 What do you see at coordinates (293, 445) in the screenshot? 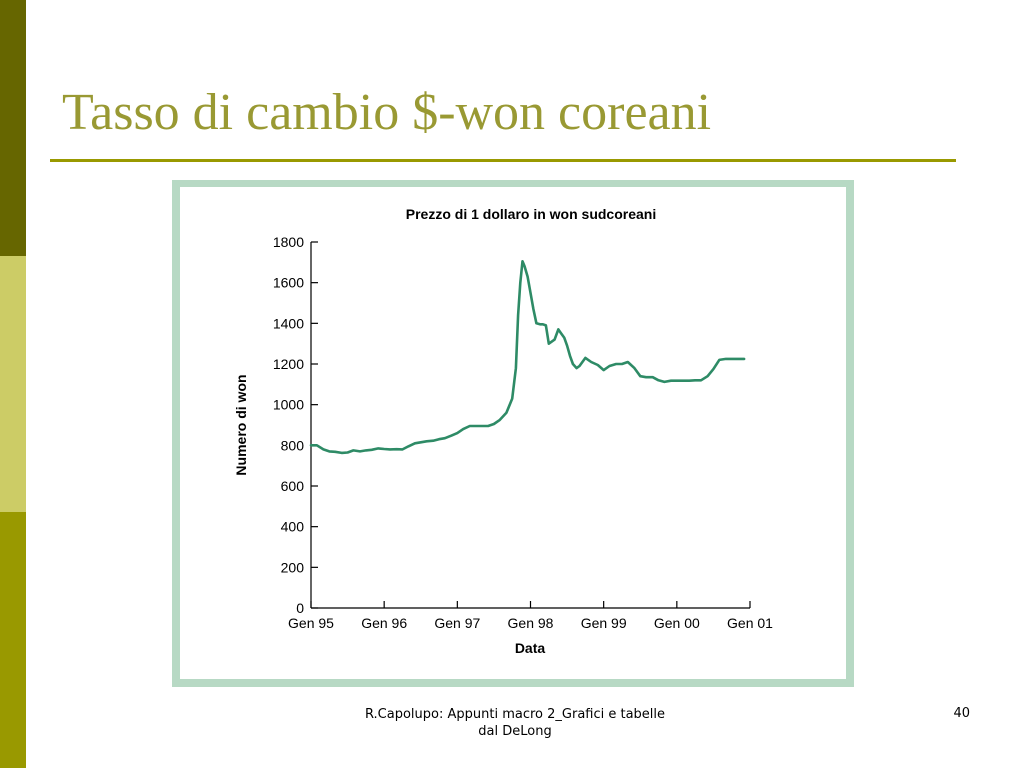
I see `y-tick-label: 800` at bounding box center [293, 445].